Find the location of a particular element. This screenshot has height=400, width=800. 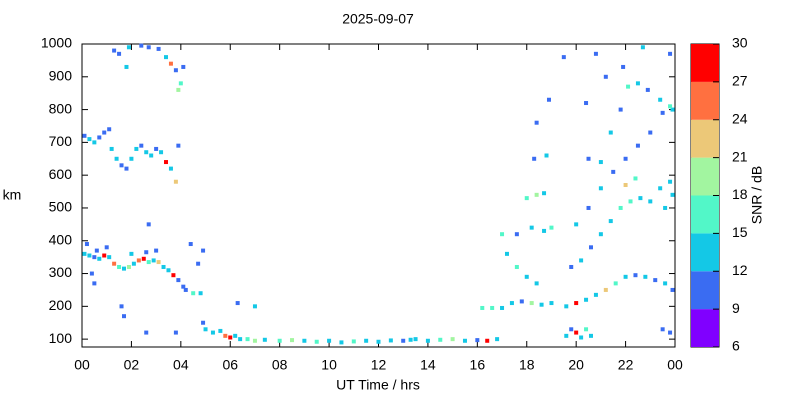

colorbar-tick-label: 30 is located at coordinates (740, 43).